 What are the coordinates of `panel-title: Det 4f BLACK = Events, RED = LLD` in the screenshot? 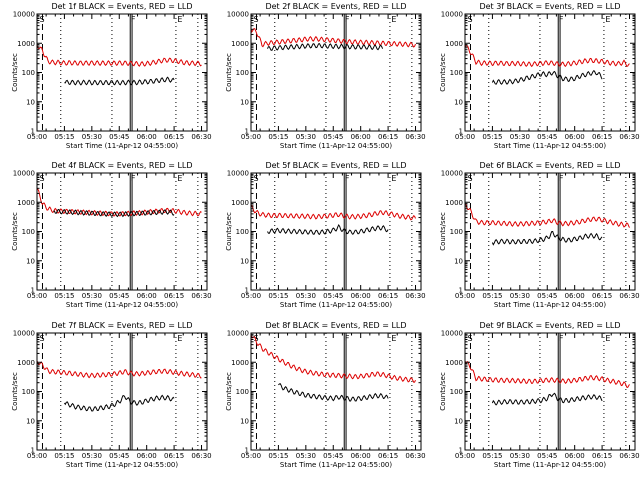 It's located at (121, 165).